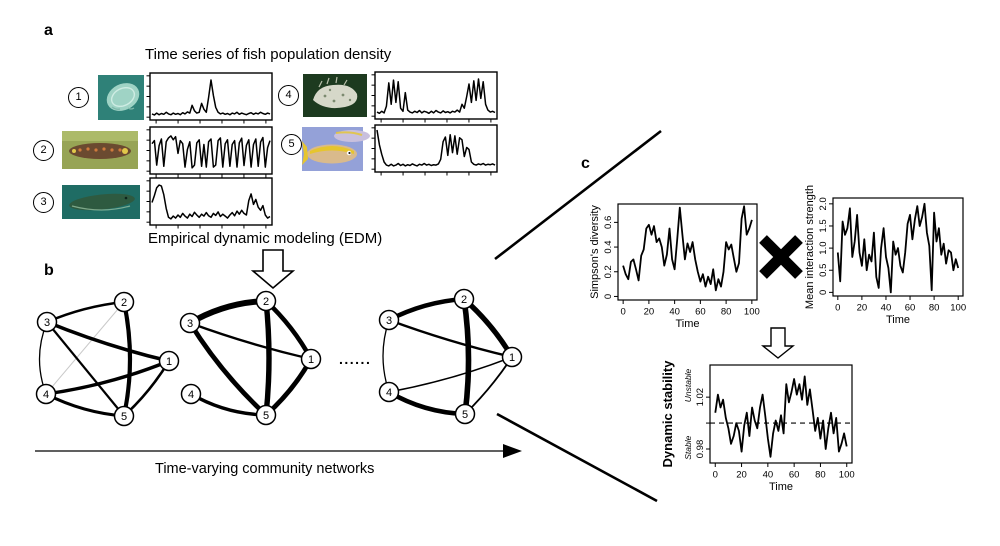 The height and width of the screenshot is (546, 1000). What do you see at coordinates (595, 252) in the screenshot?
I see `y-axis-label: Simpson's diversity` at bounding box center [595, 252].